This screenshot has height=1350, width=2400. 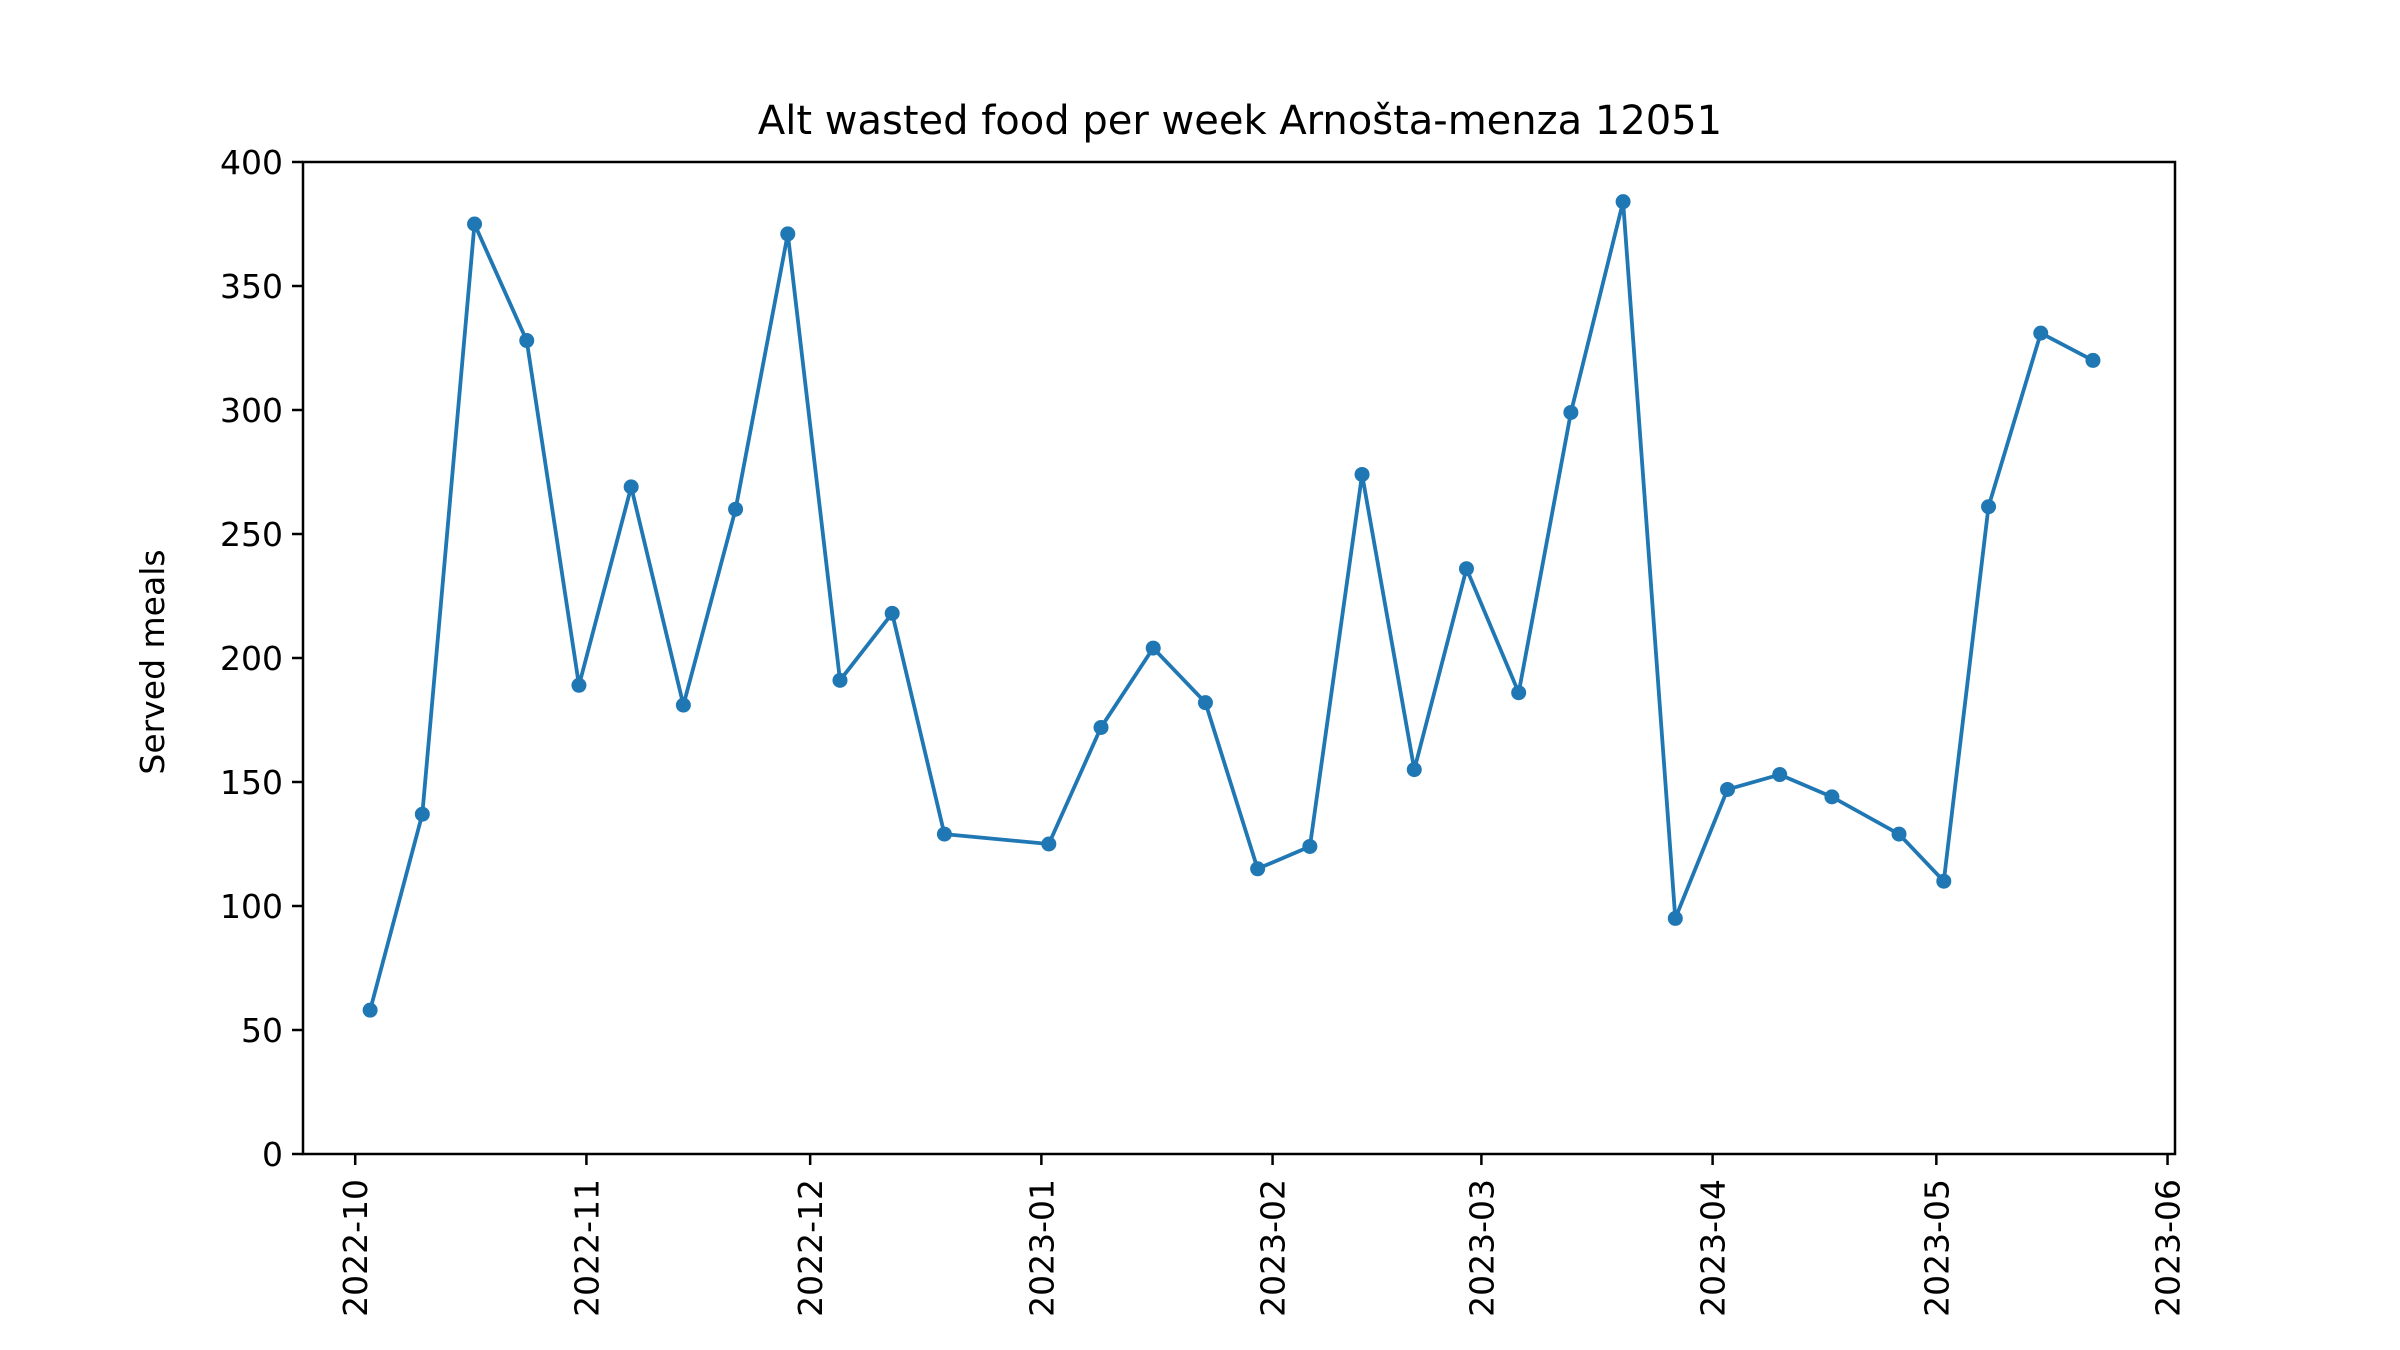 What do you see at coordinates (251, 906) in the screenshot?
I see `y-tick-label: 100` at bounding box center [251, 906].